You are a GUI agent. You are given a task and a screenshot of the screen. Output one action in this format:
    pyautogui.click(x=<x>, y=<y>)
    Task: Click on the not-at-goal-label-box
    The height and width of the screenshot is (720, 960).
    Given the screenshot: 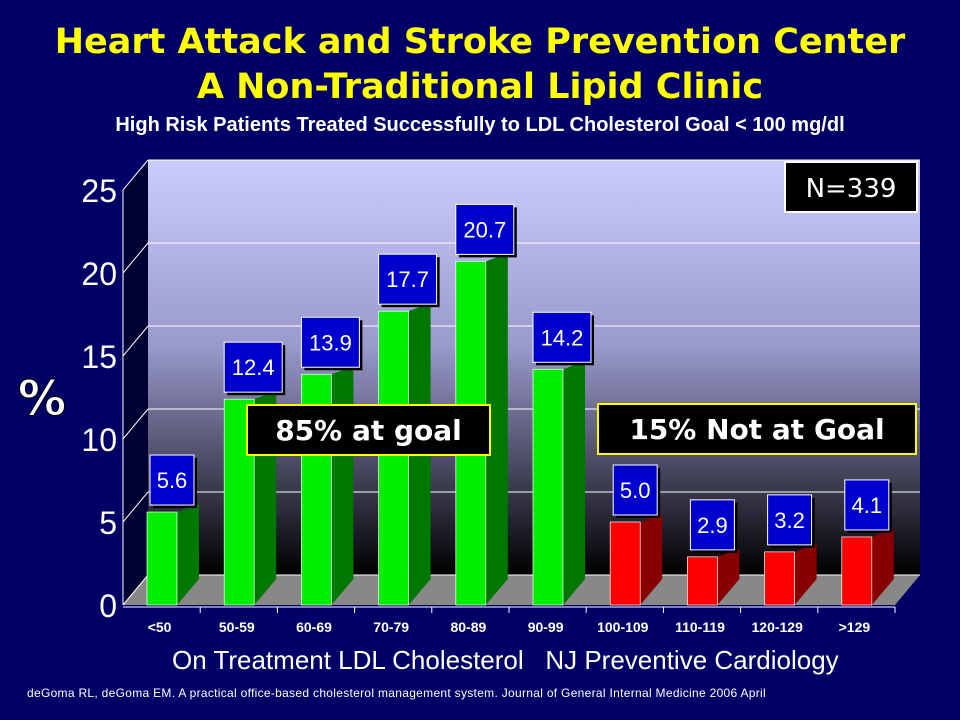 What is the action you would take?
    pyautogui.click(x=757, y=429)
    